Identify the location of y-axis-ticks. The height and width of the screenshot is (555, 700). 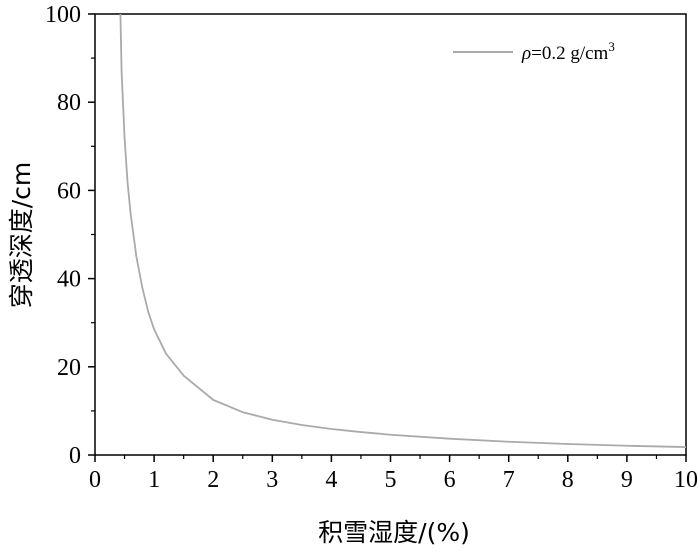
(91, 234).